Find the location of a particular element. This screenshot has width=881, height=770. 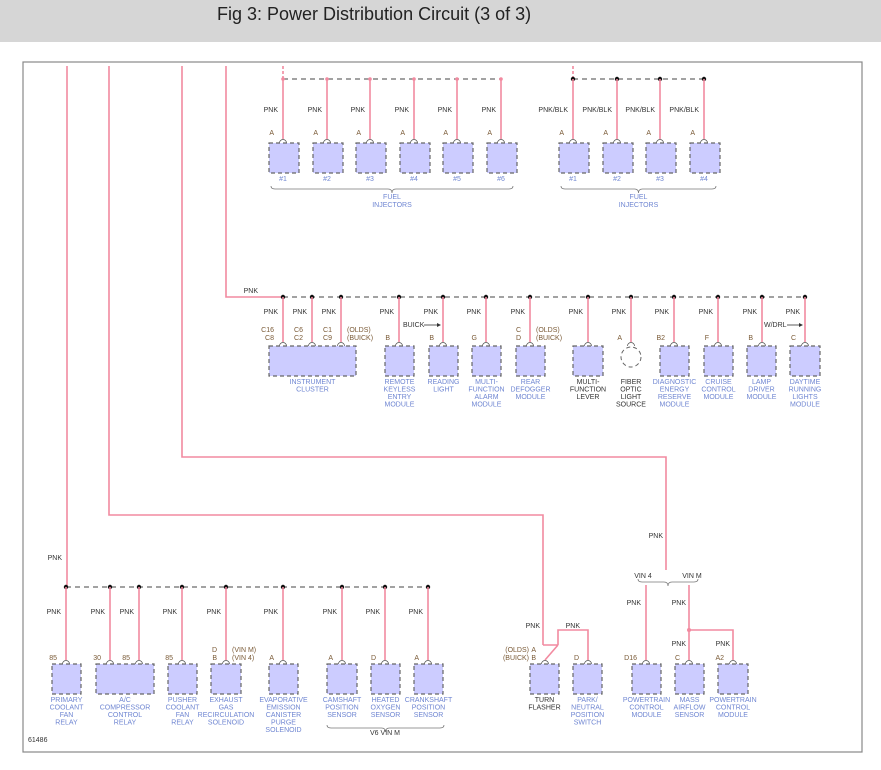

component-name: MULTI- is located at coordinates (486, 382).